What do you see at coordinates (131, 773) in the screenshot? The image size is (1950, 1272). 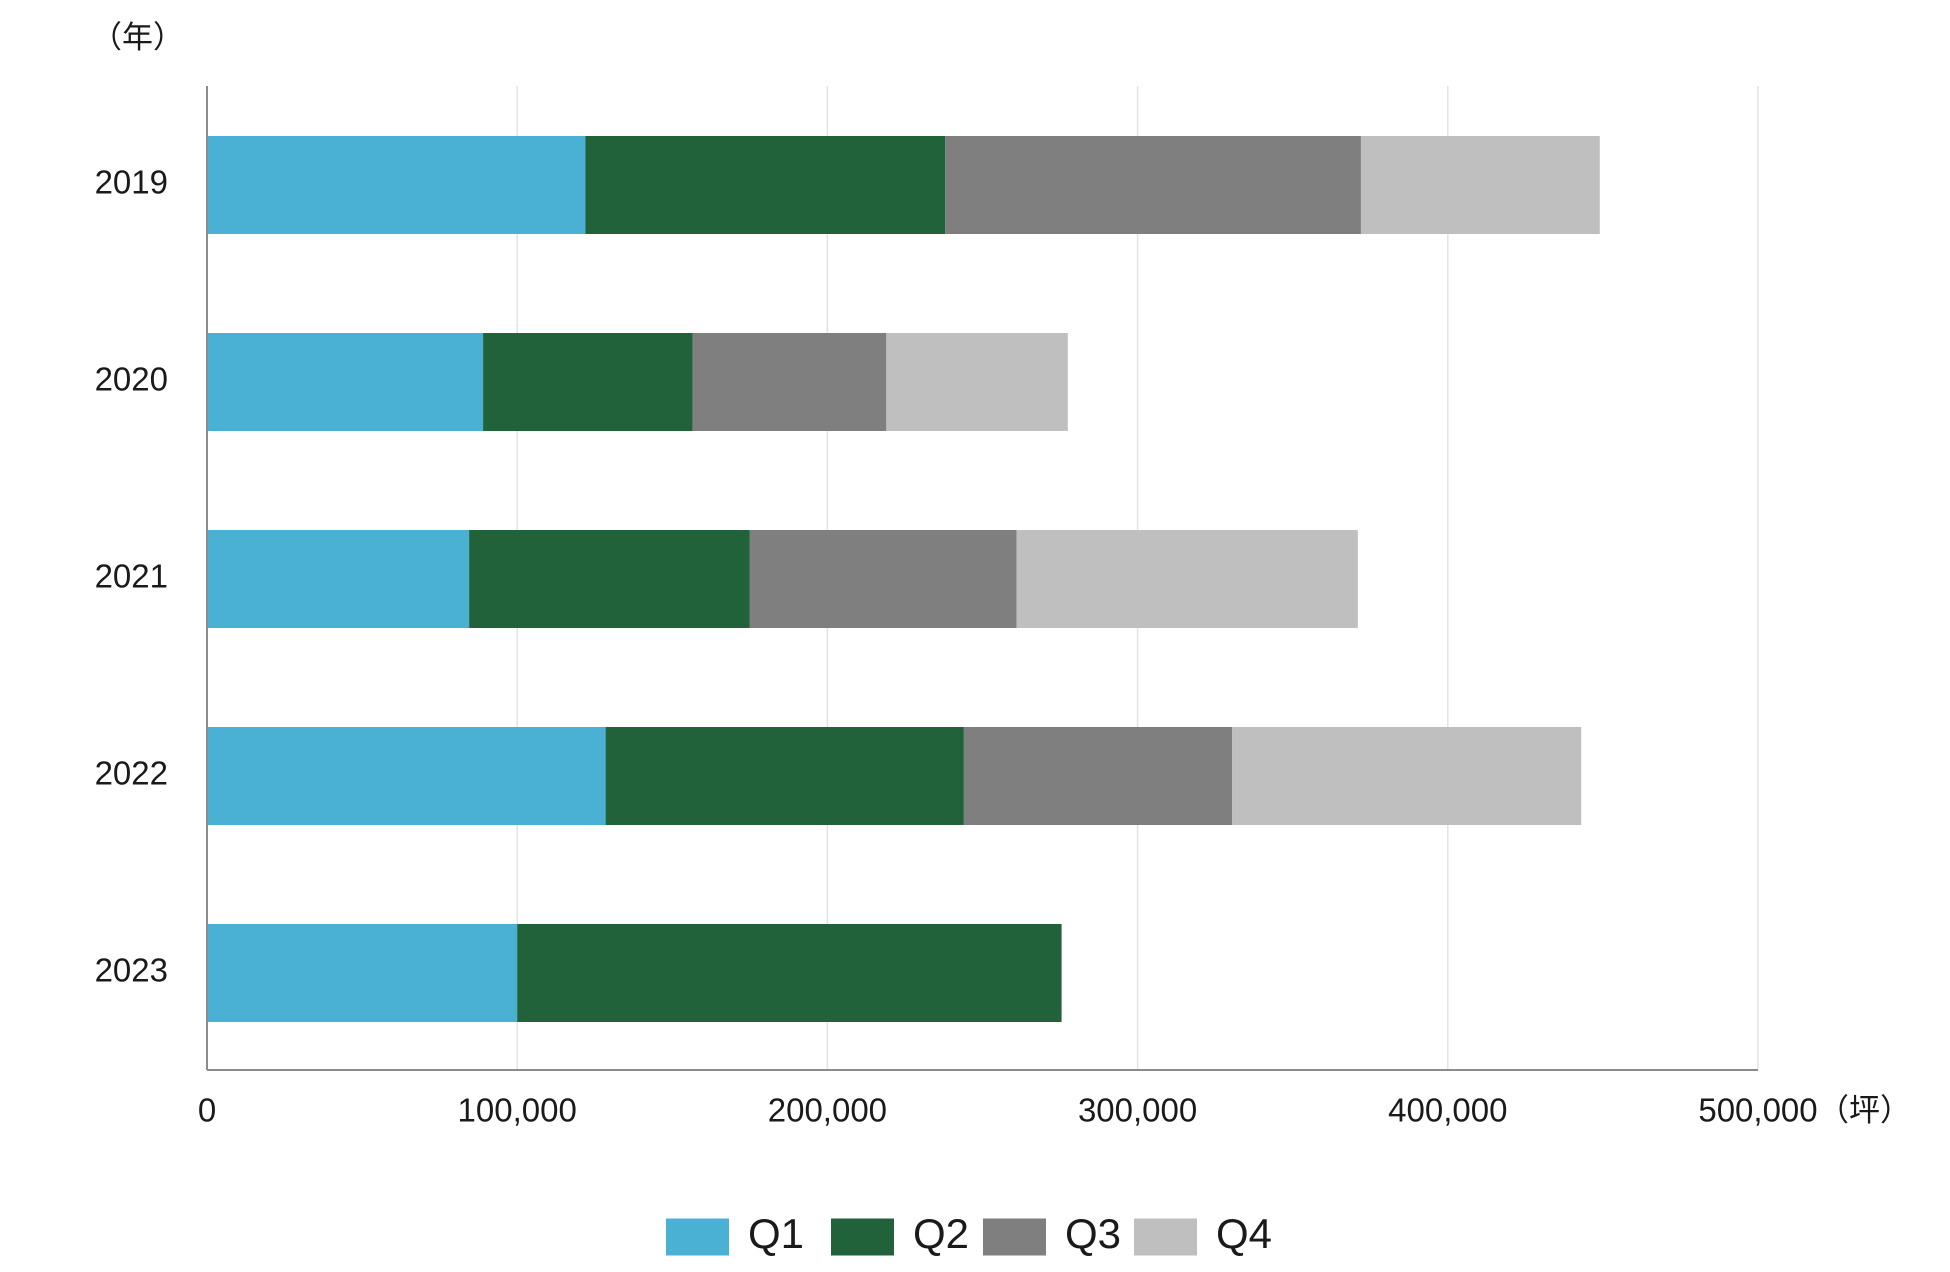 I see `y-tick-label: 2022` at bounding box center [131, 773].